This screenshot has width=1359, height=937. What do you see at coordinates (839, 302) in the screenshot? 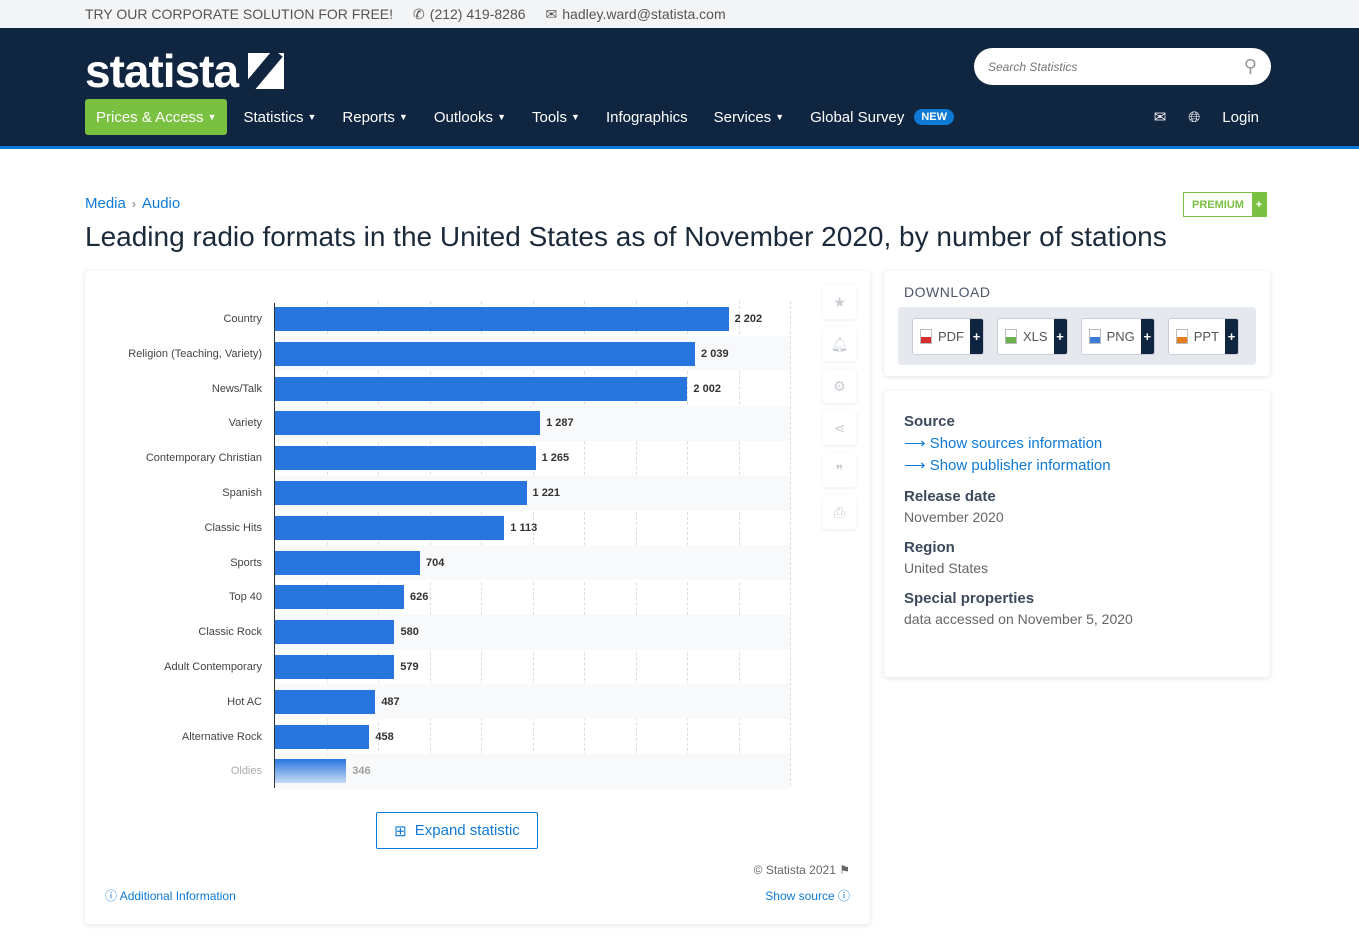
I see `star-icon: ★` at bounding box center [839, 302].